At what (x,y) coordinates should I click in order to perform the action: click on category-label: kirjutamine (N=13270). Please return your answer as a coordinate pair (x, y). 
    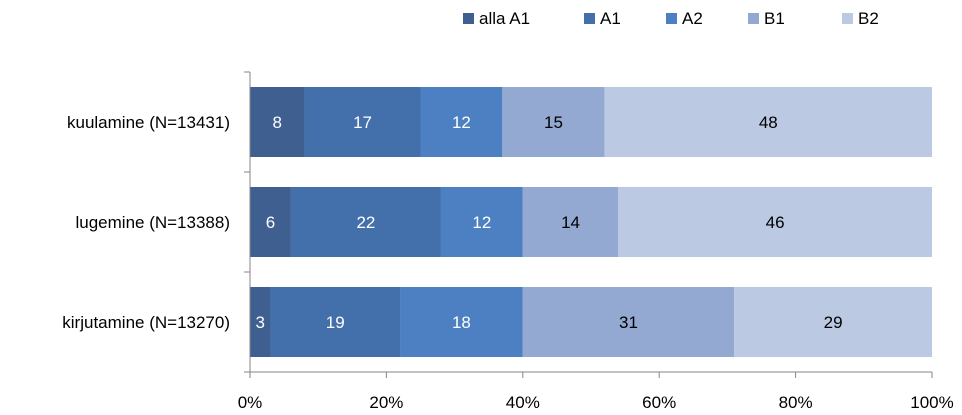
    Looking at the image, I should click on (146, 322).